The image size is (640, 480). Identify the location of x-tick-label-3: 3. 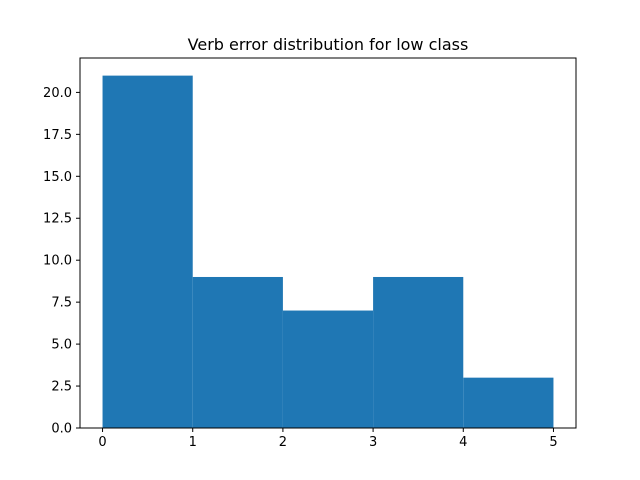
(373, 442).